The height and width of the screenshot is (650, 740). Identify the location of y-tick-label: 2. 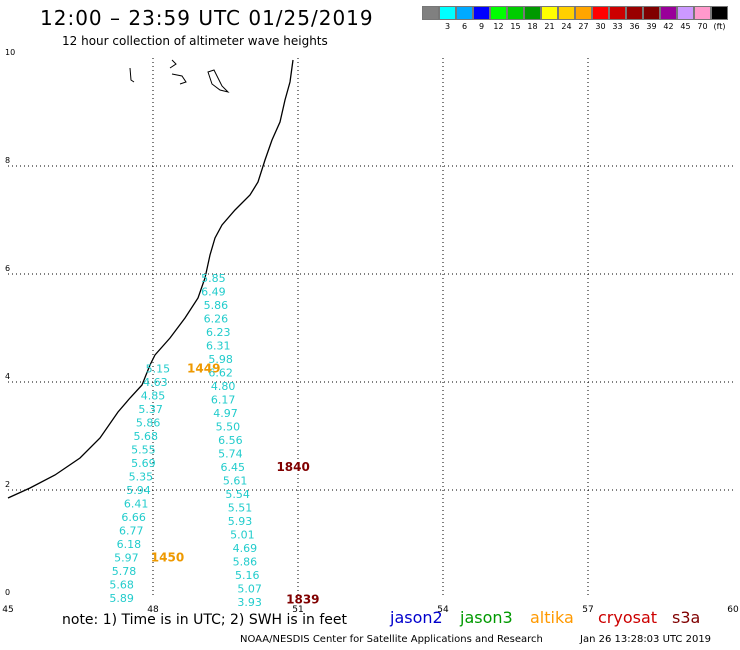
(7, 484).